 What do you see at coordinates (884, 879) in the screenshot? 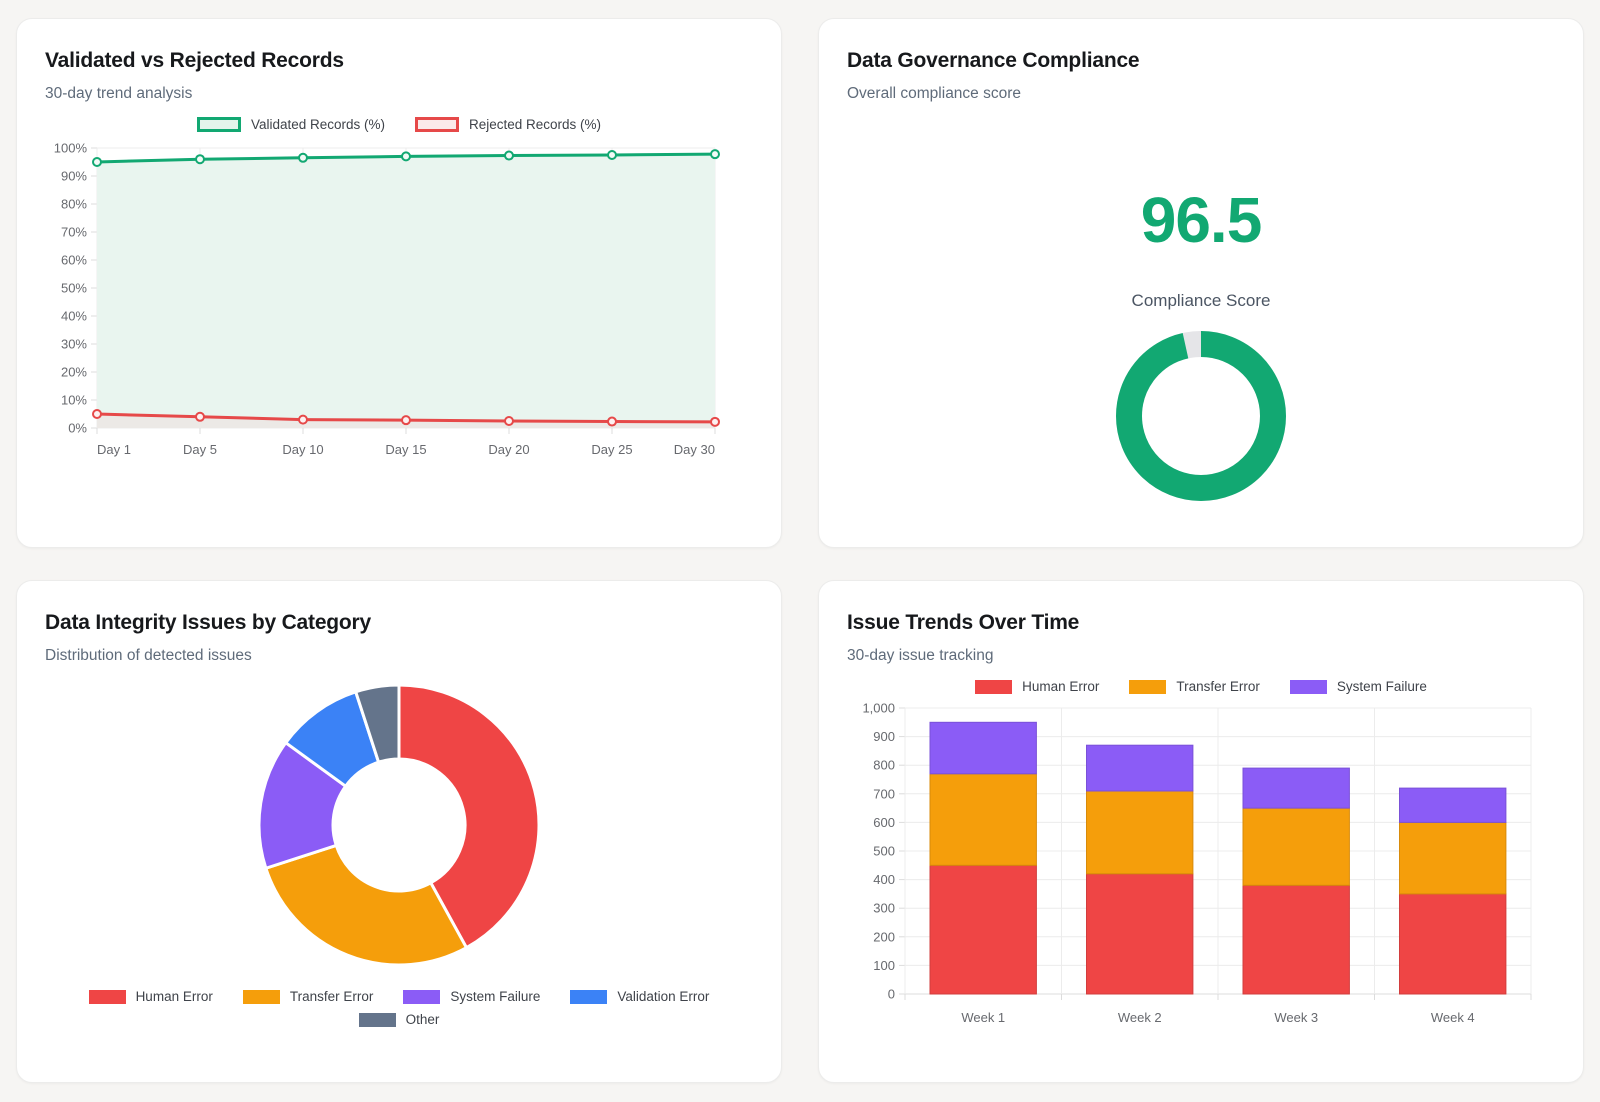
I see `y-axis-tick-label: 400` at bounding box center [884, 879].